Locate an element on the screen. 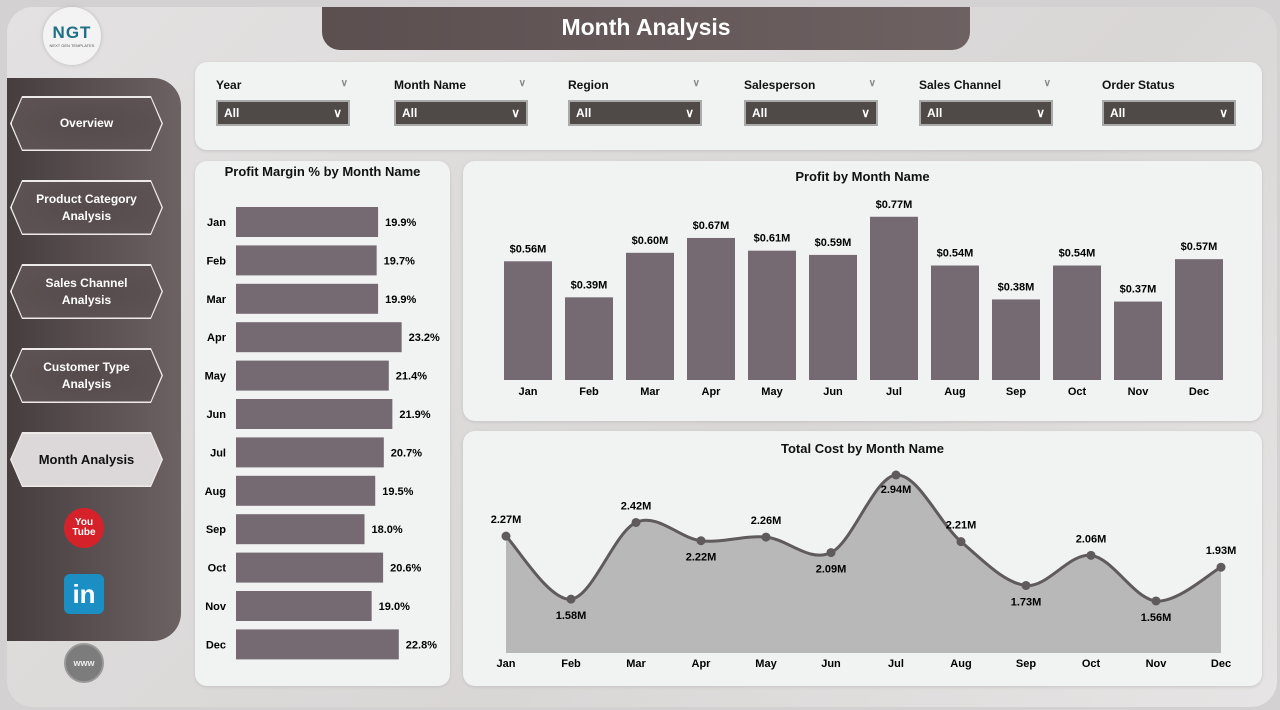 The width and height of the screenshot is (1280, 710). data-label: 2.27M is located at coordinates (506, 520).